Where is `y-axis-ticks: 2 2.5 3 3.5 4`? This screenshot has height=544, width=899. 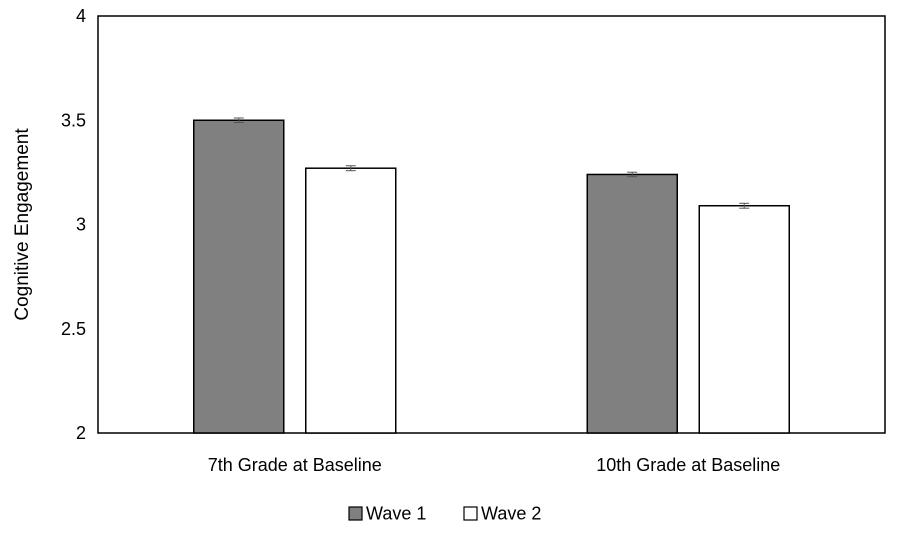 y-axis-ticks: 2 2.5 3 3.5 4 is located at coordinates (73, 224).